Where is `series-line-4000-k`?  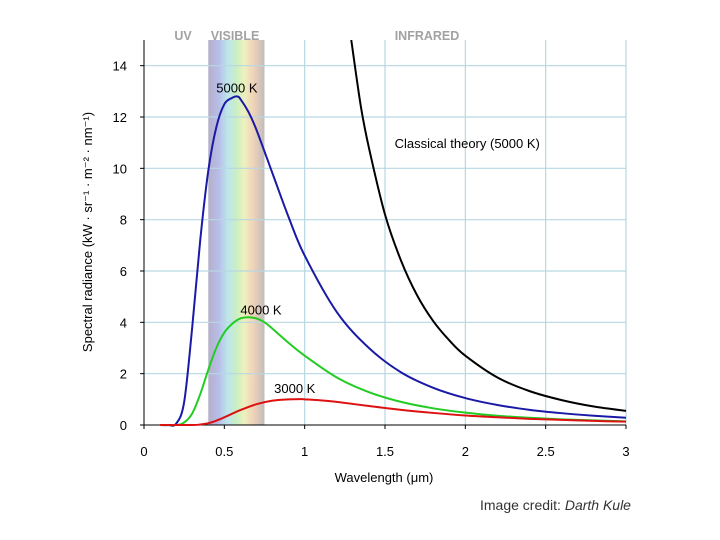
series-line-4000-k is located at coordinates (393, 371).